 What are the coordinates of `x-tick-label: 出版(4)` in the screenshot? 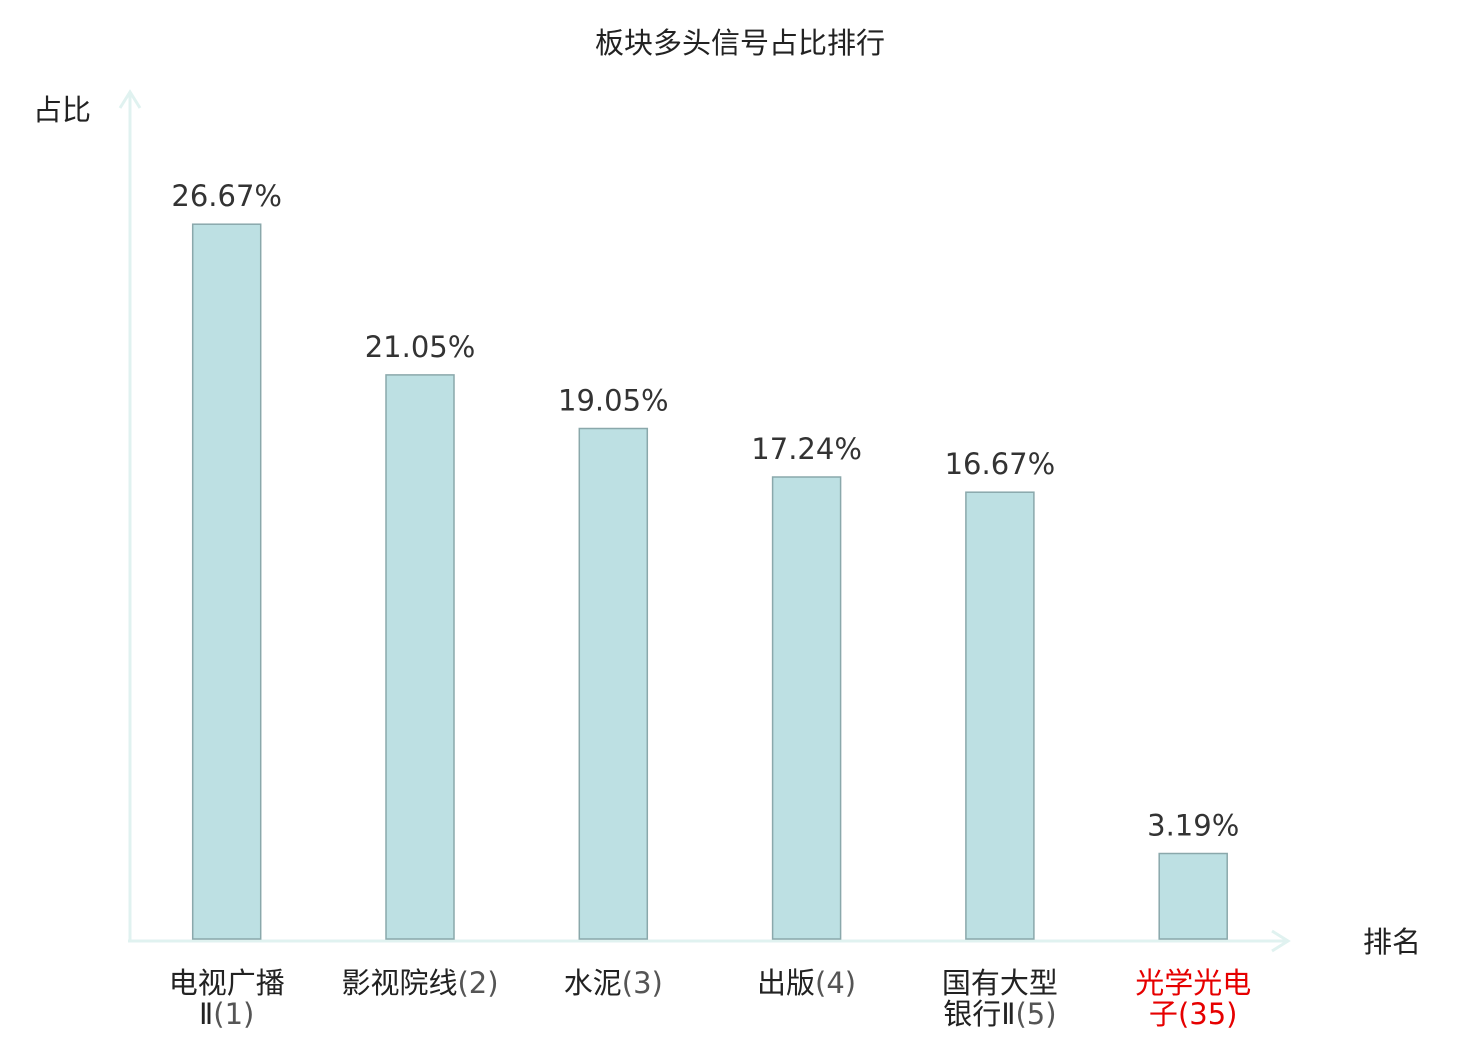 It's located at (806, 983).